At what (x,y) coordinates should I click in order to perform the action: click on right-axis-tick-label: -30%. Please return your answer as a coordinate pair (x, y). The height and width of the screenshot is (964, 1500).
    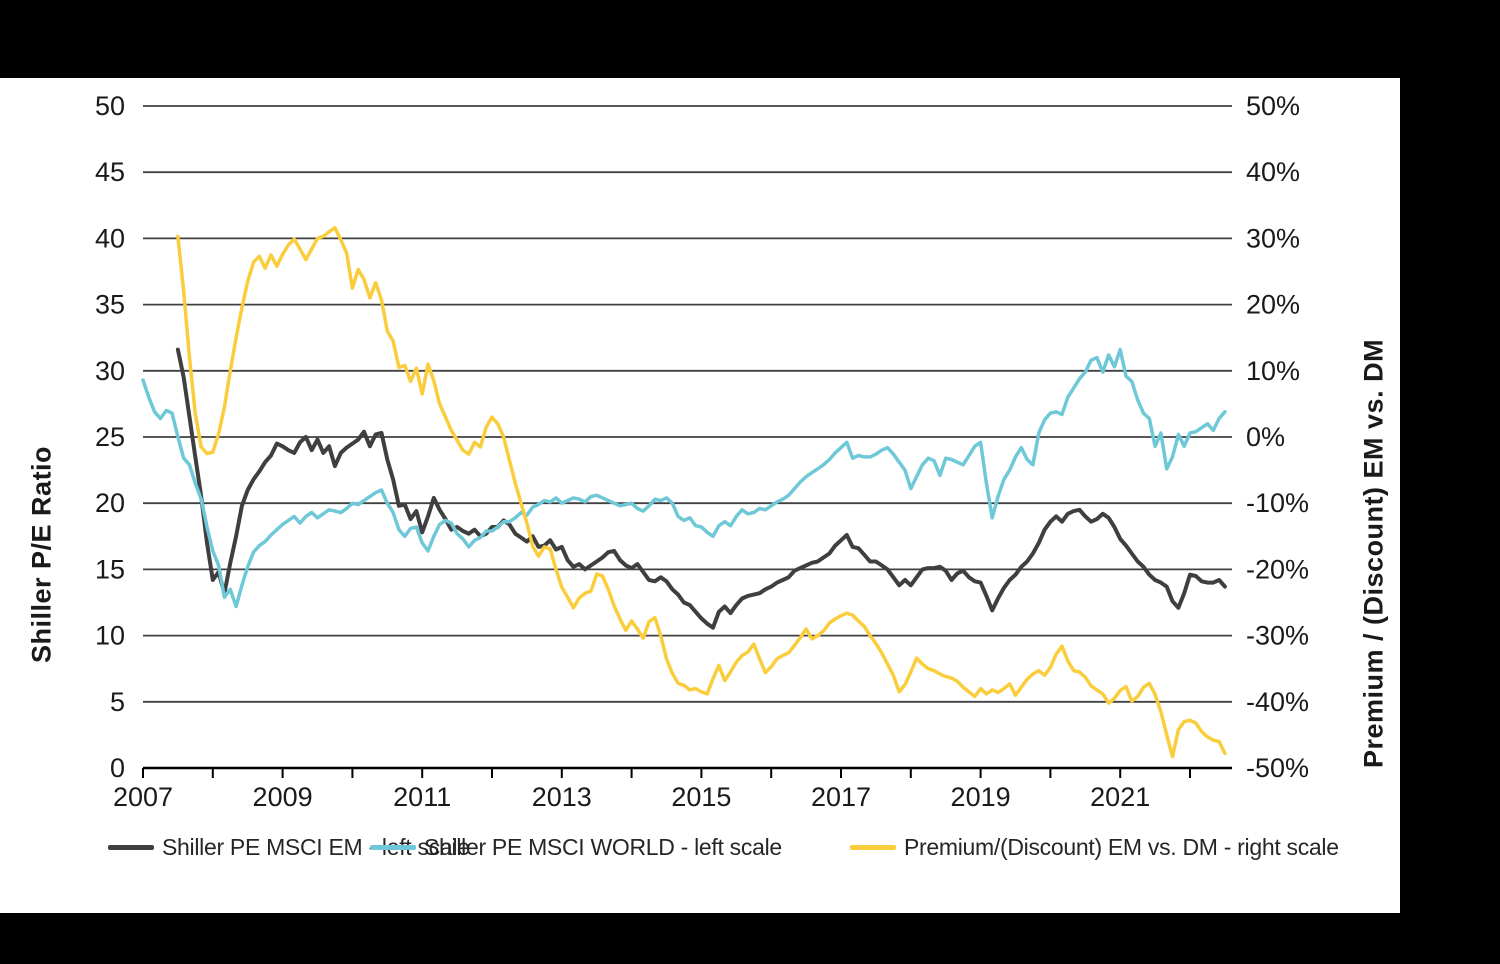
    Looking at the image, I should click on (1277, 636).